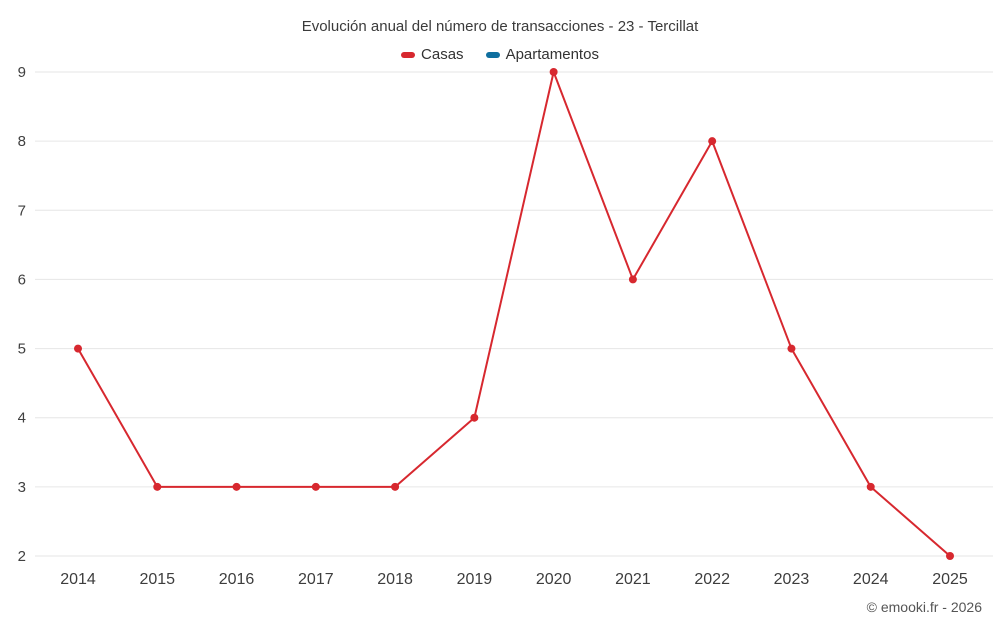 The image size is (1000, 625). I want to click on legend: Casas Apartamentos, so click(500, 54).